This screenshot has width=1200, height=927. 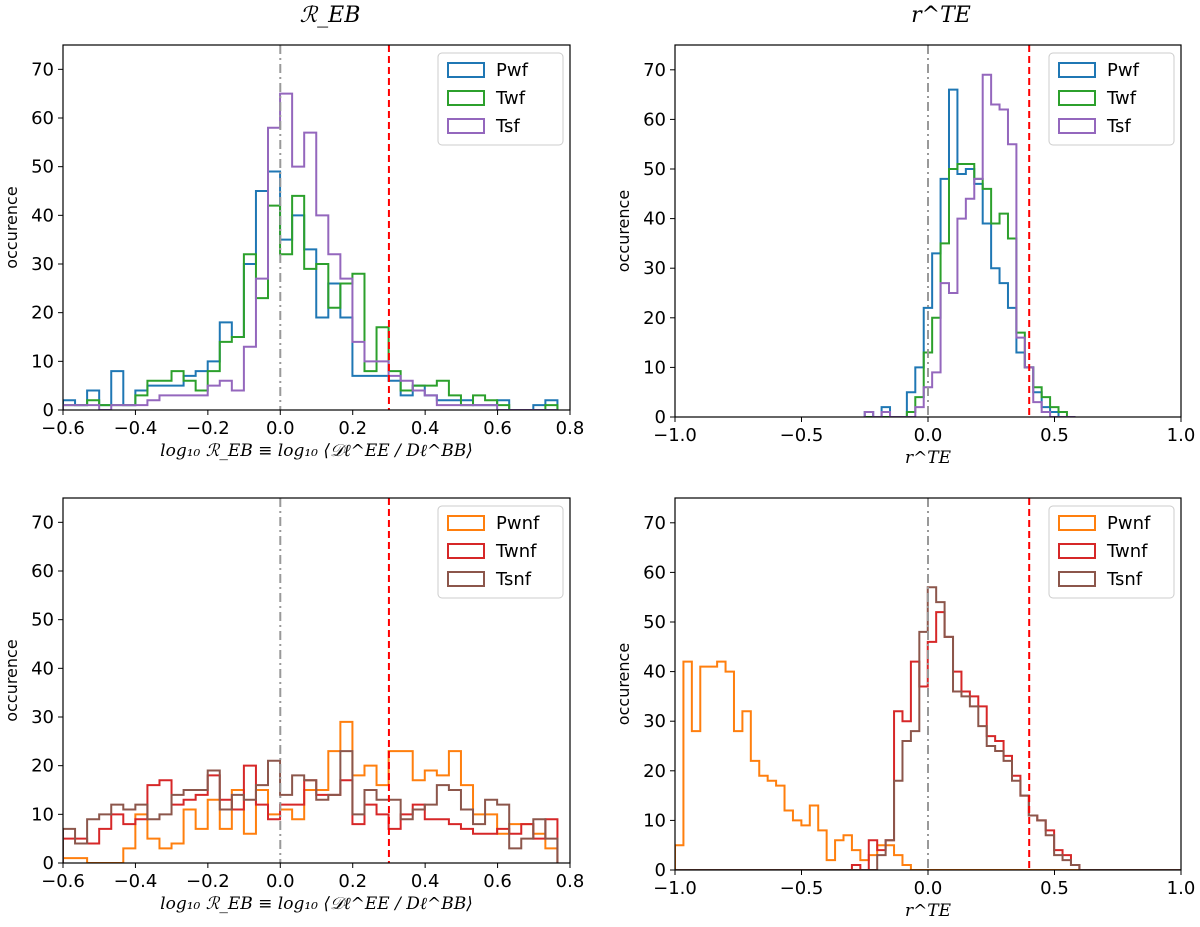 What do you see at coordinates (311, 806) in the screenshot?
I see `series-tsnf` at bounding box center [311, 806].